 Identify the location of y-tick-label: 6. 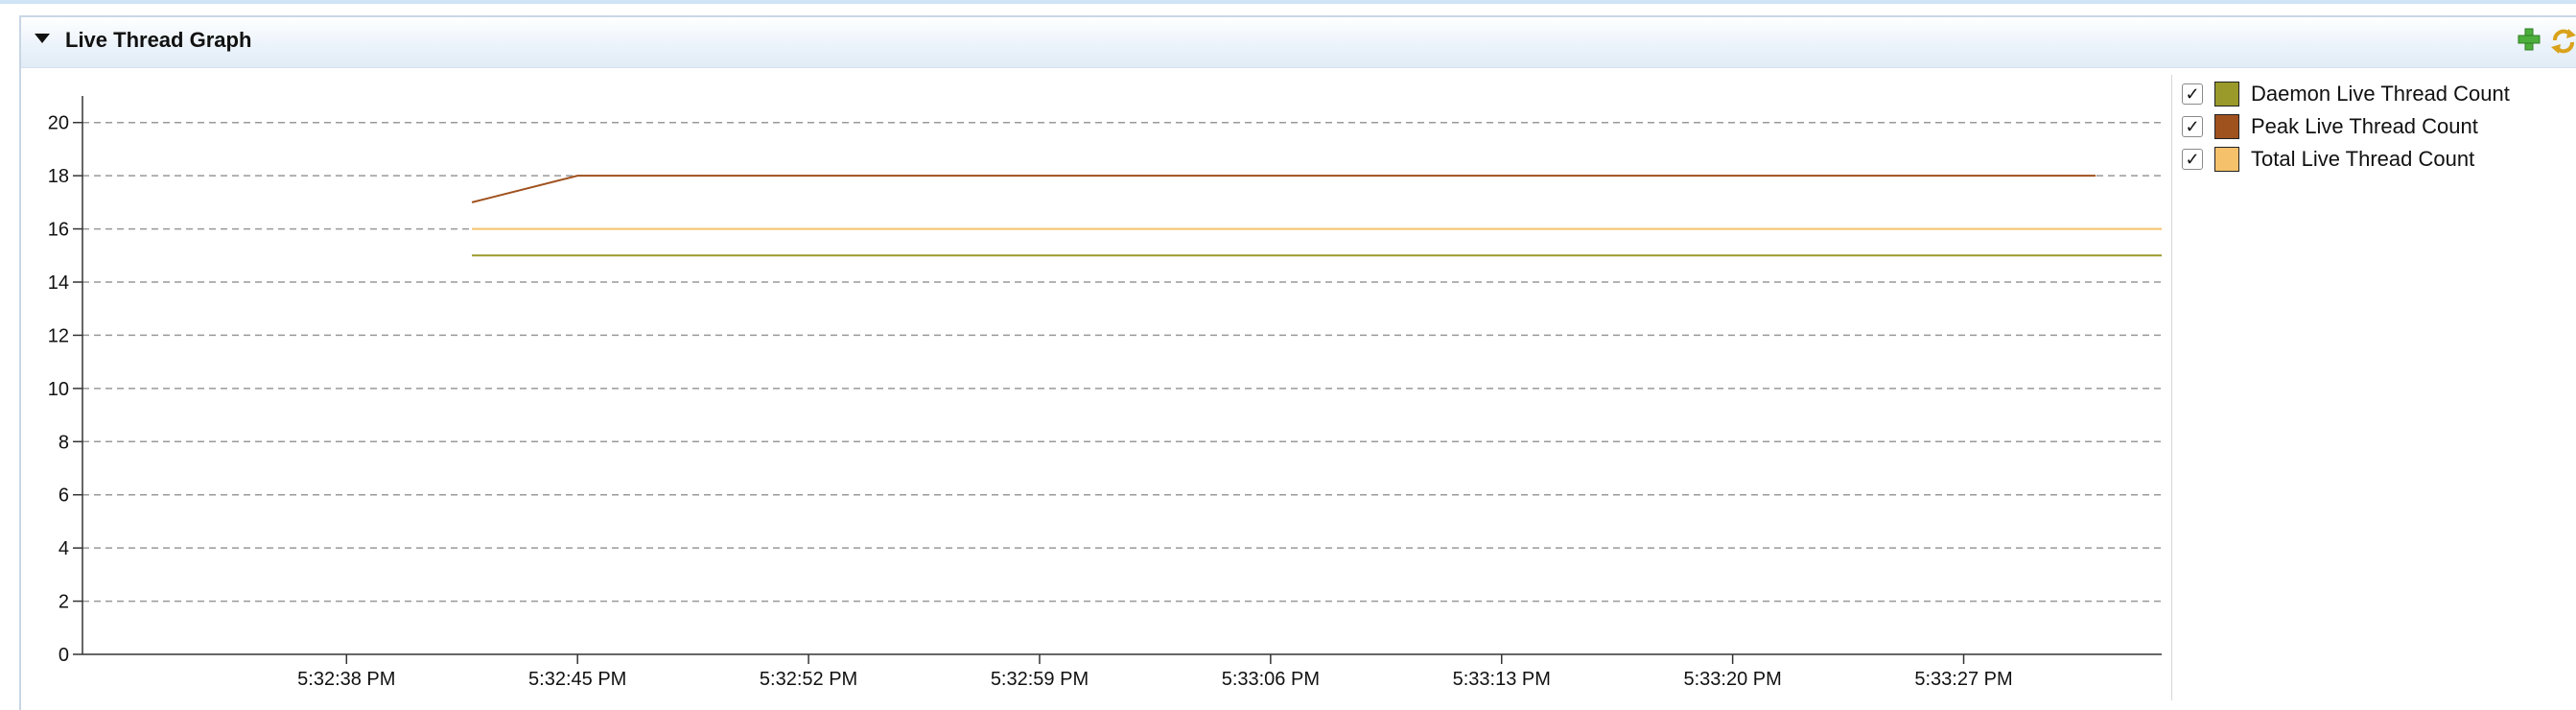
(64, 496).